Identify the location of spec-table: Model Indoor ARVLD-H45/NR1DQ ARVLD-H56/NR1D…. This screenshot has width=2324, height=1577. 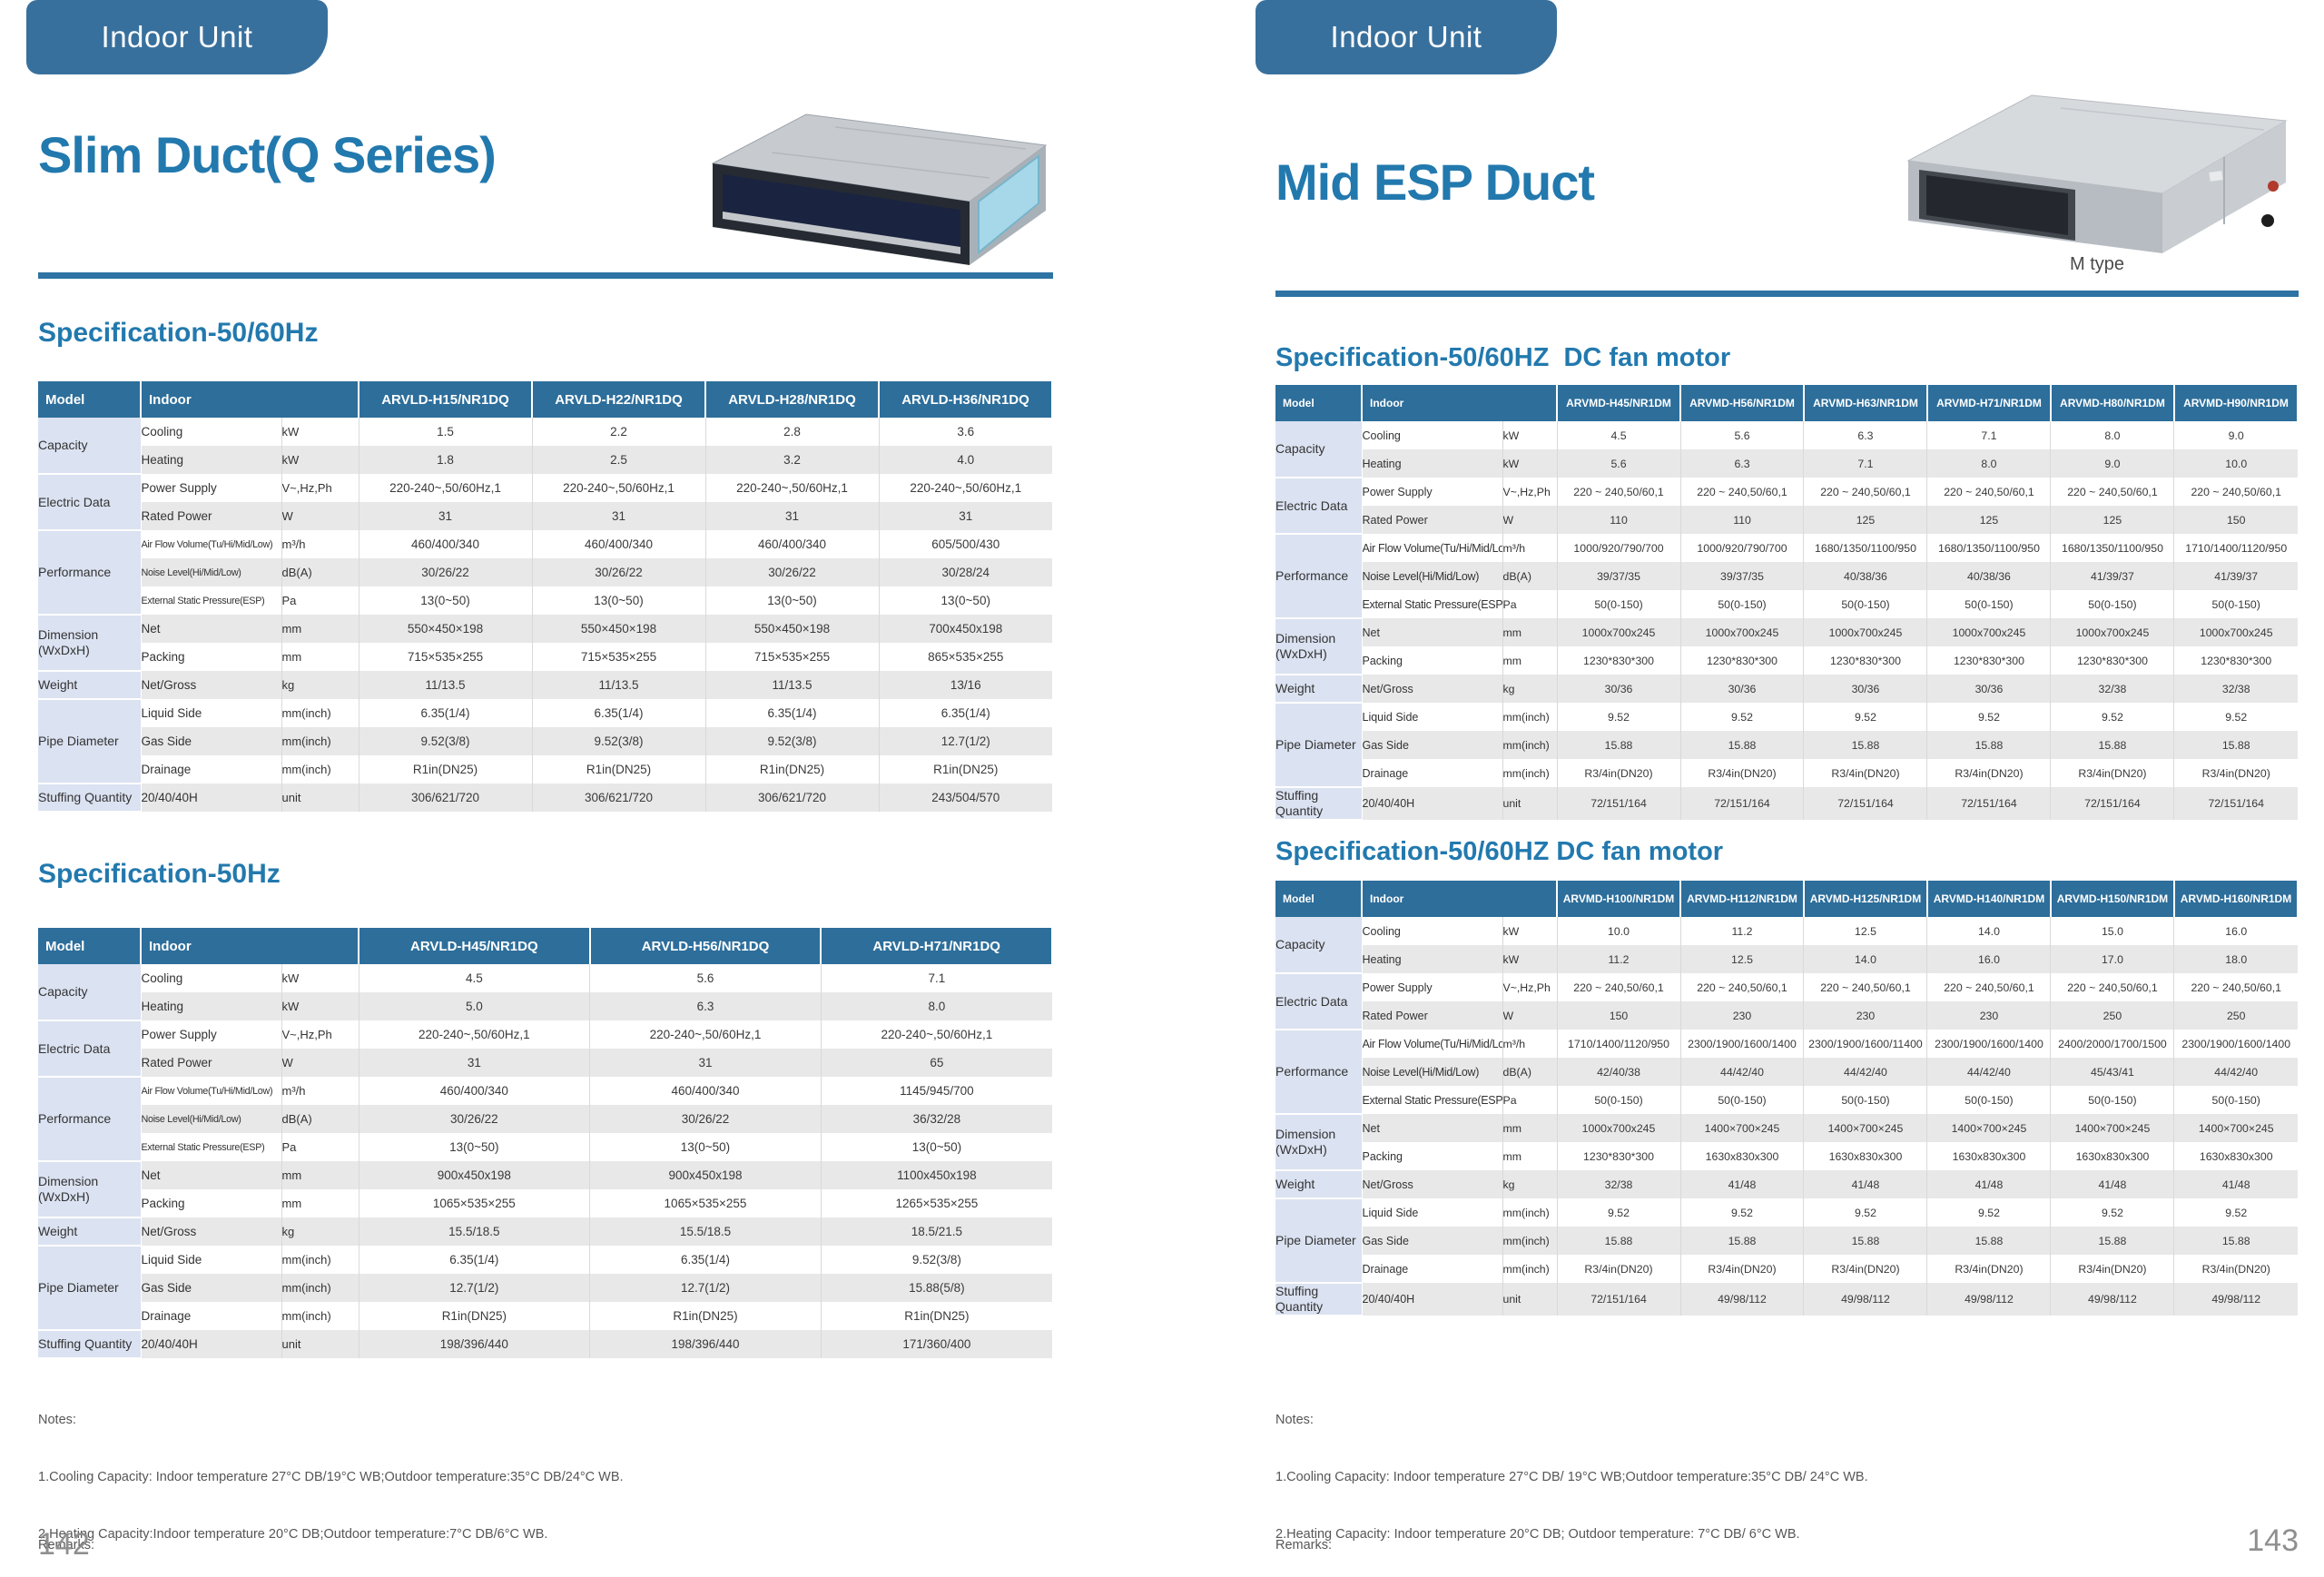
(545, 1143).